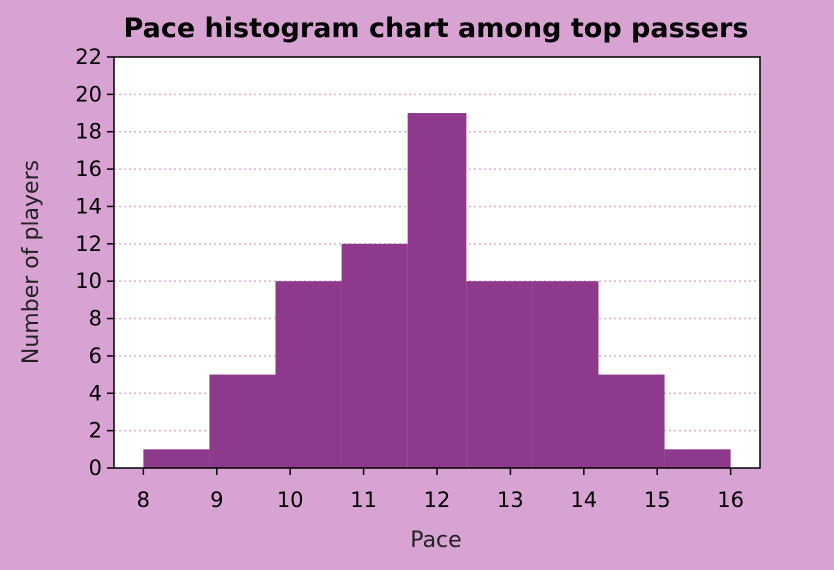 This screenshot has height=570, width=834. I want to click on x-tick-label: 9, so click(216, 500).